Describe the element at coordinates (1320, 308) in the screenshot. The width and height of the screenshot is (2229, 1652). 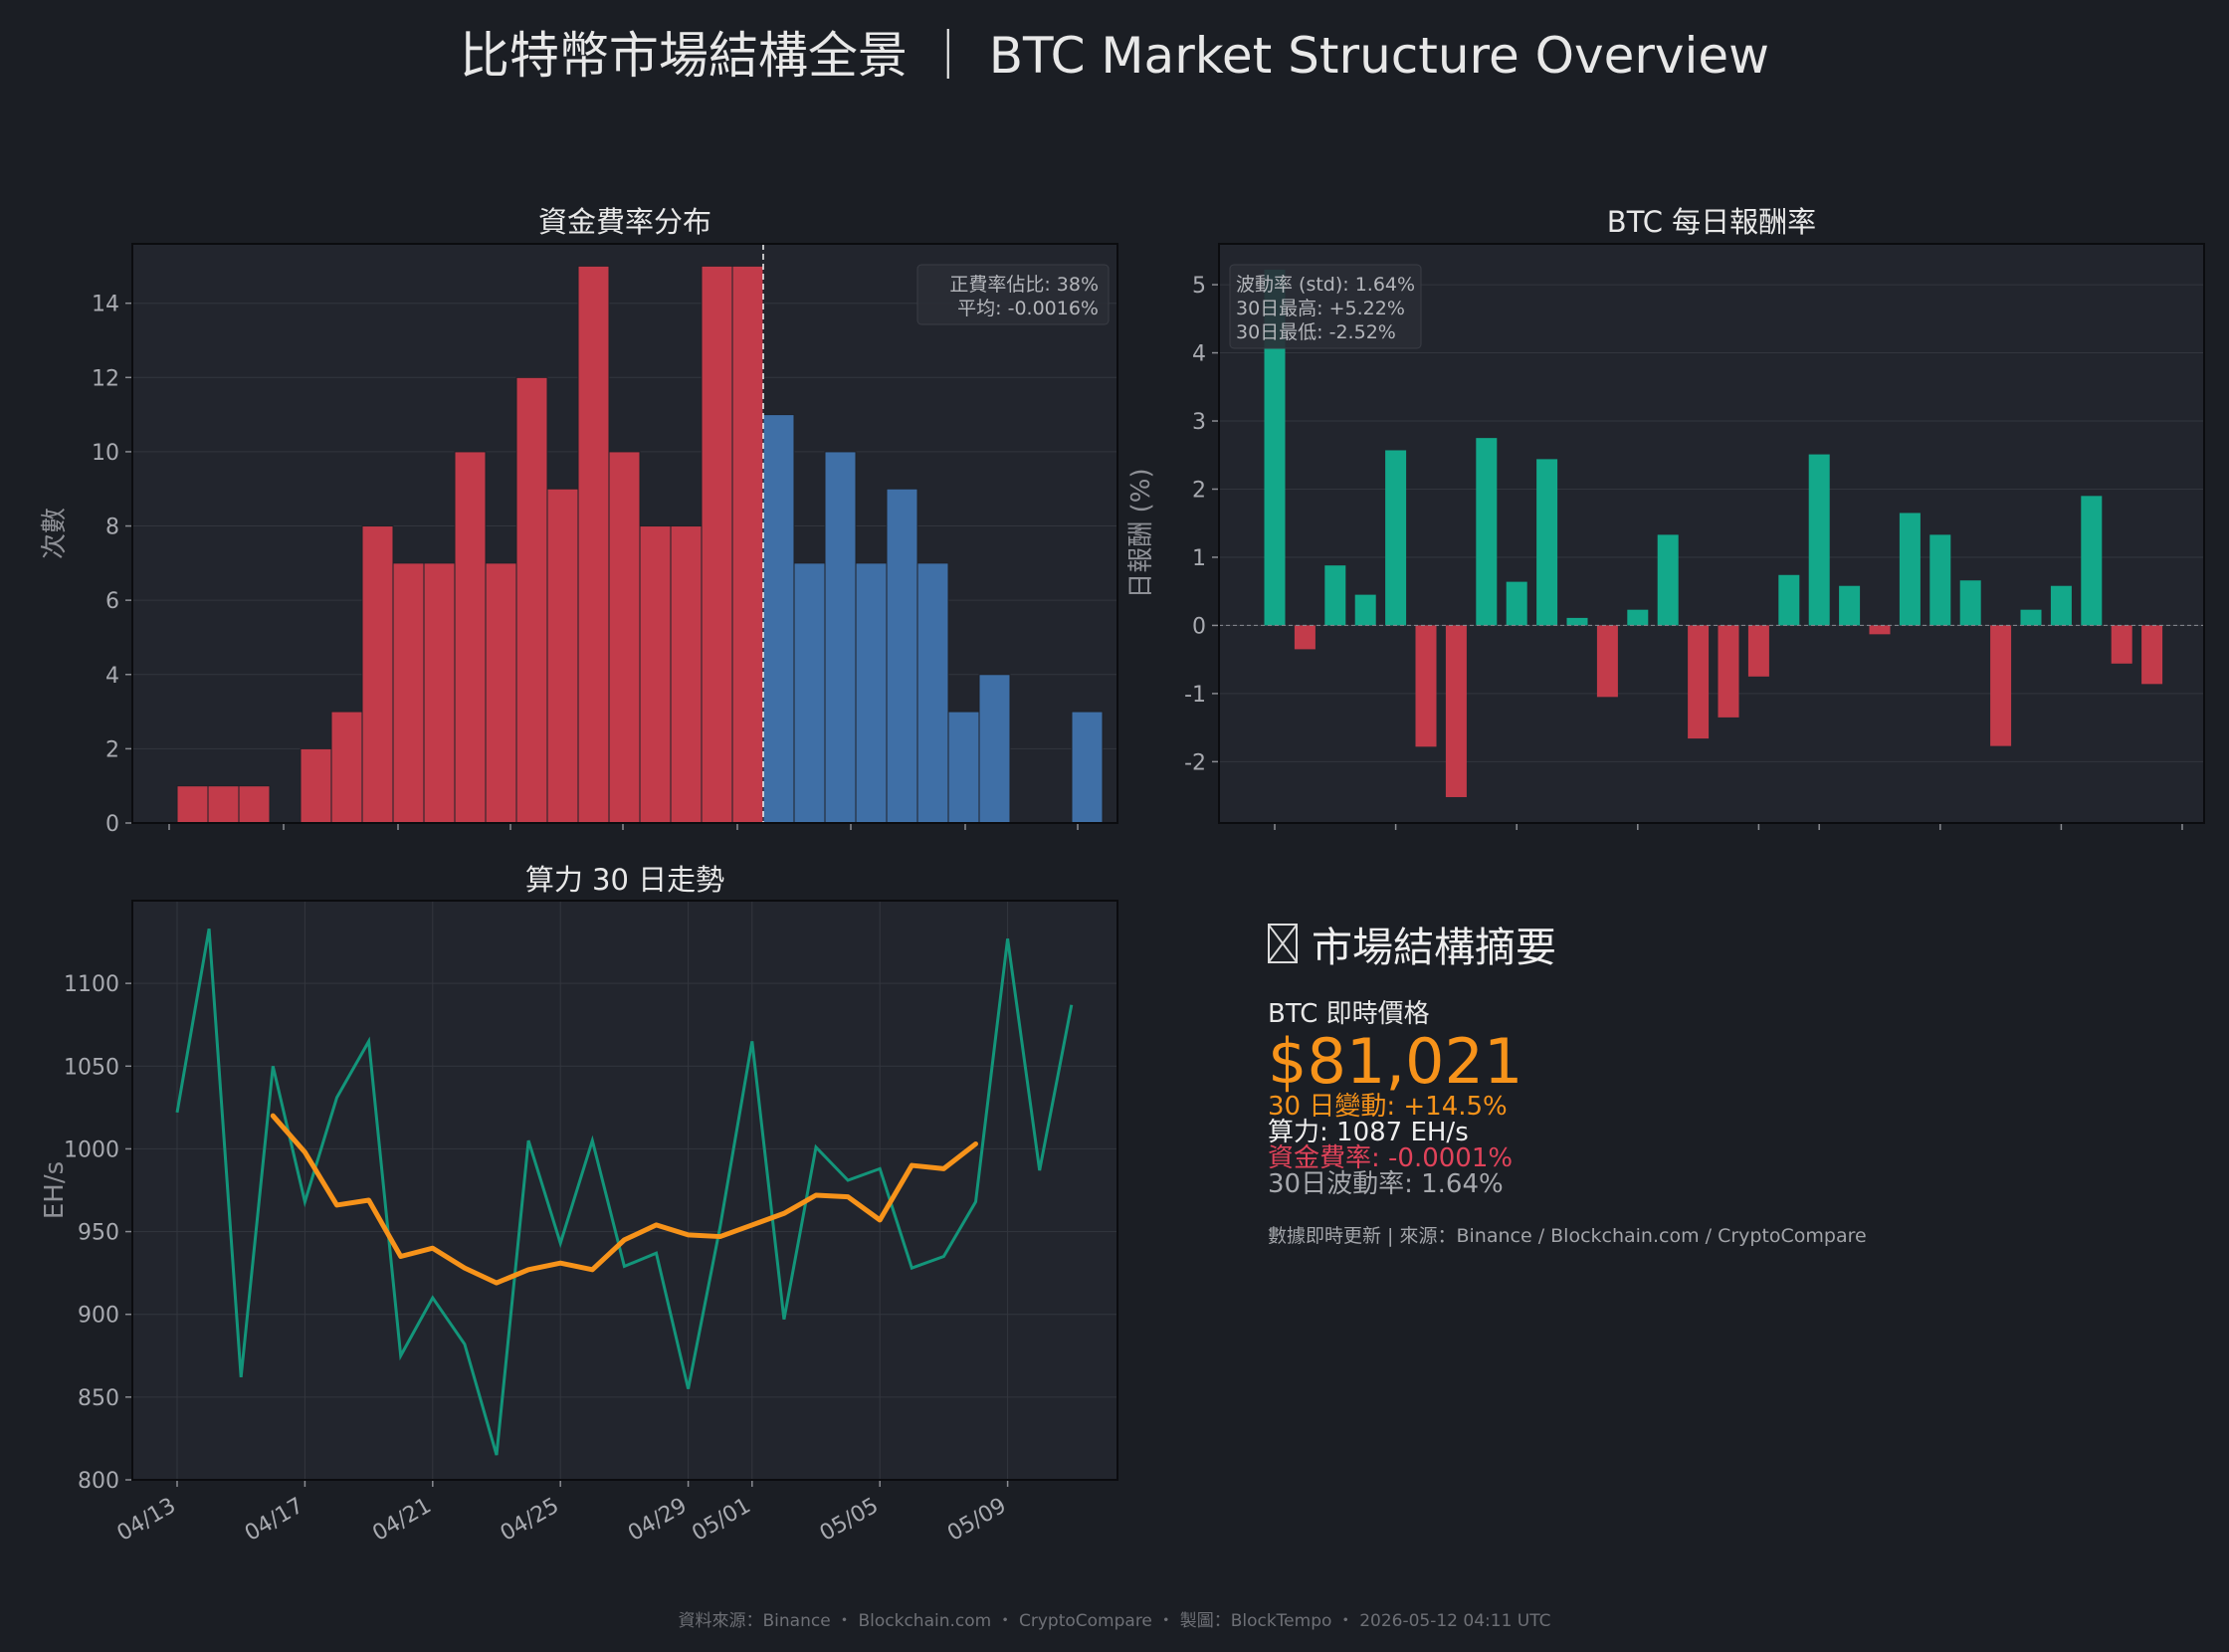
I see `returns-info-line: 30日最高: +5.22%` at that location.